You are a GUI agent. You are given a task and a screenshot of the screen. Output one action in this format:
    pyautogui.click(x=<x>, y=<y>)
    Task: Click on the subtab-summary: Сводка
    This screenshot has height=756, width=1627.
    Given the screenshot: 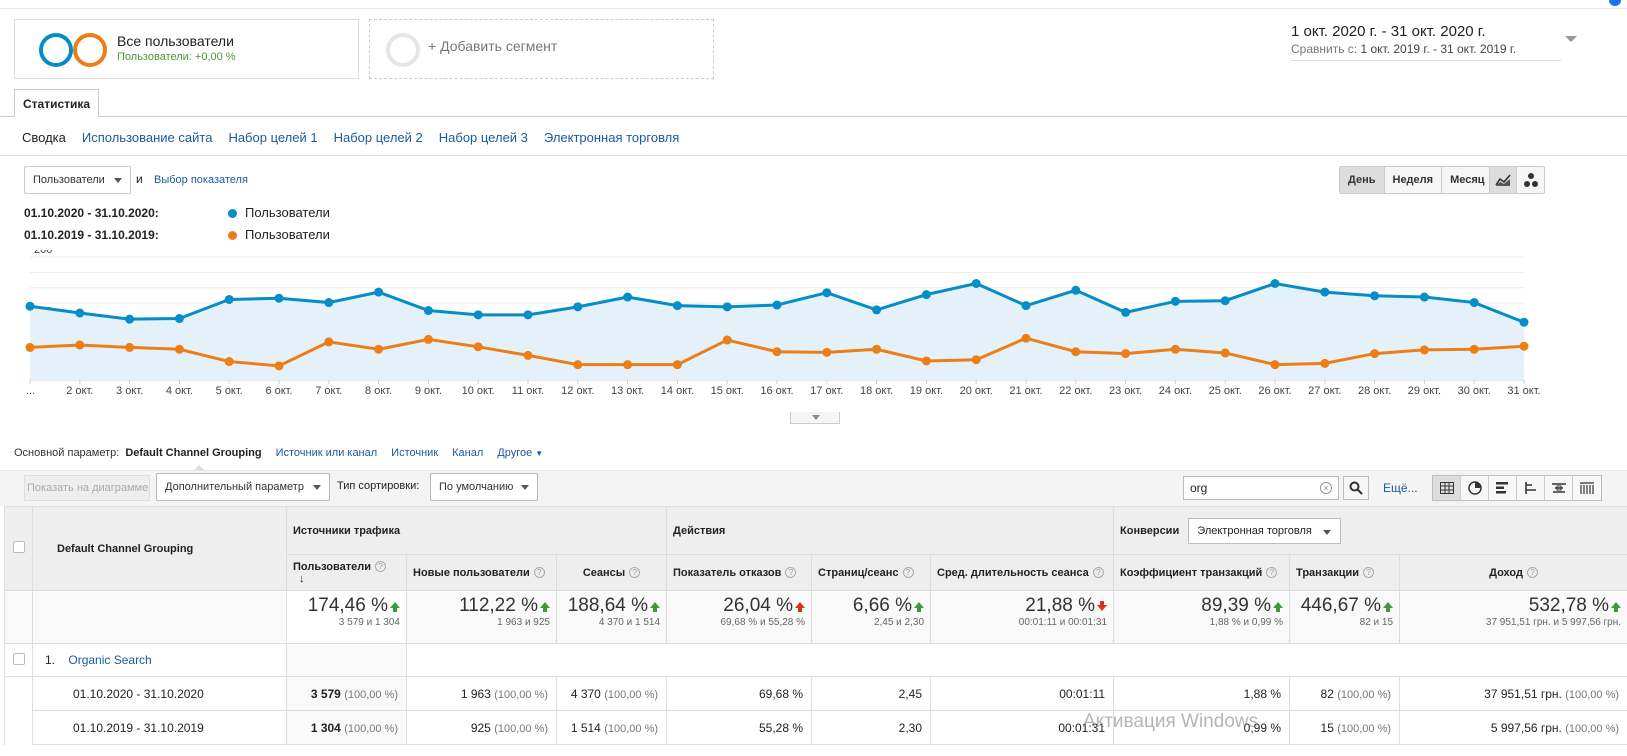 What is the action you would take?
    pyautogui.click(x=44, y=137)
    